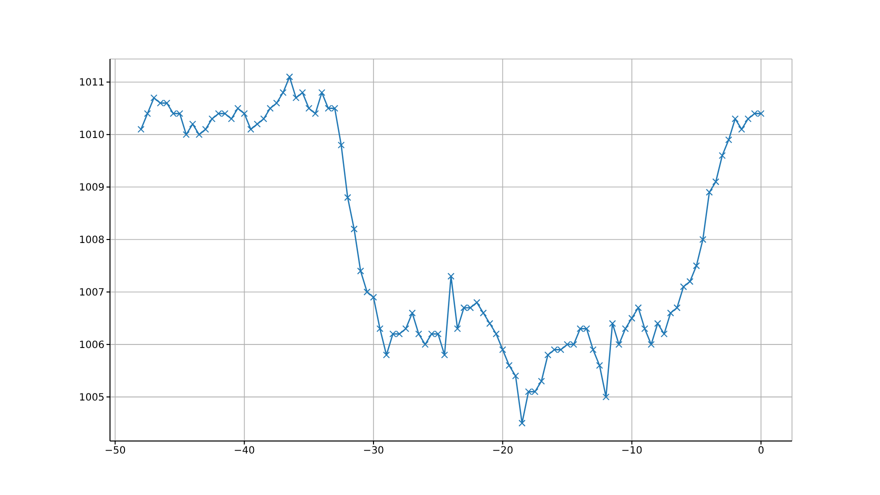  I want to click on x-tick-label: −10, so click(631, 451).